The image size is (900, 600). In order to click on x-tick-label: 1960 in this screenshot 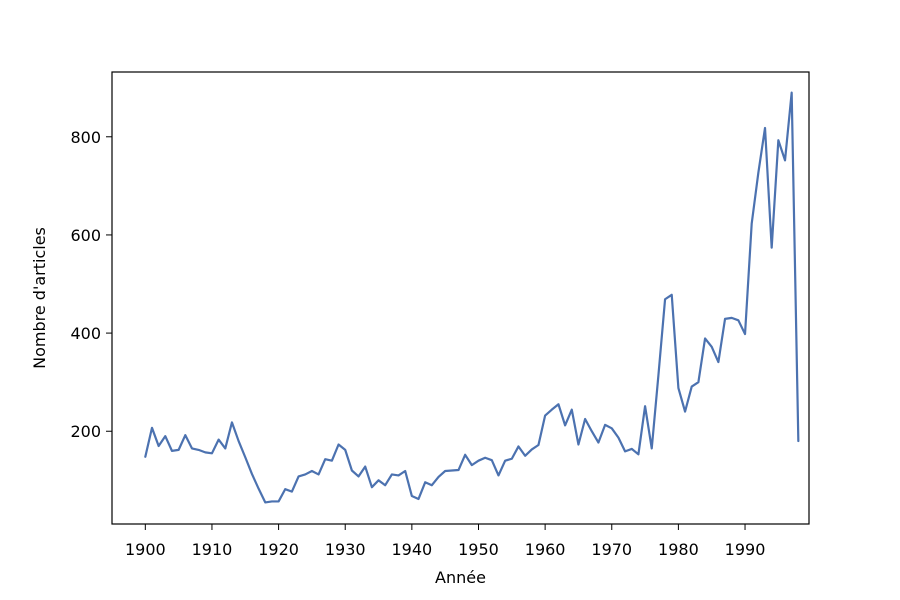, I will do `click(545, 549)`.